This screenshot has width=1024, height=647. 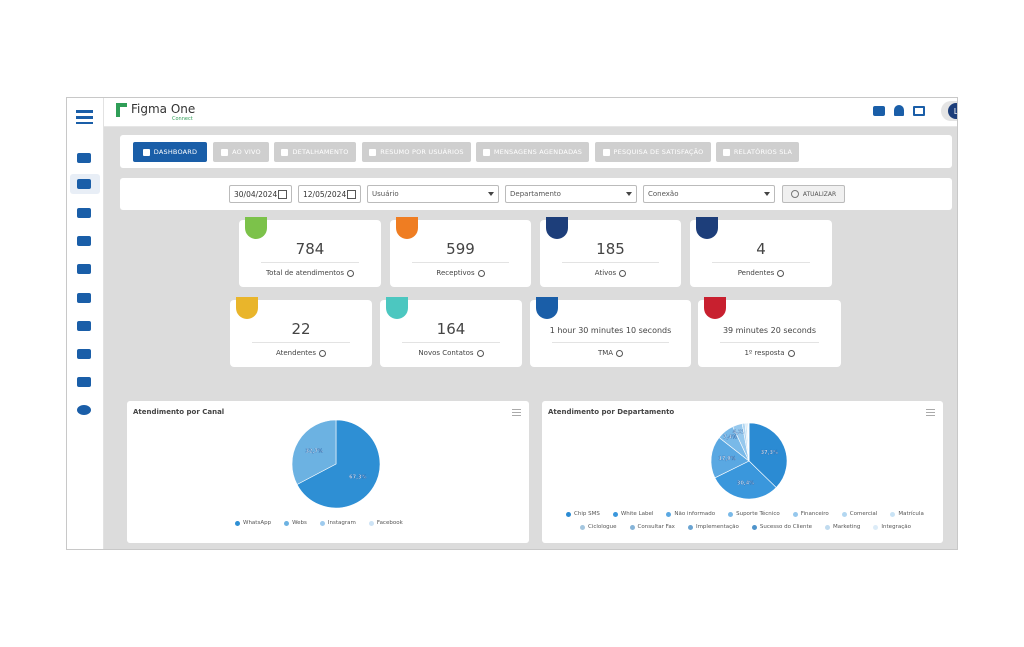 What do you see at coordinates (598, 527) in the screenshot?
I see `legend-item: Ciclologue` at bounding box center [598, 527].